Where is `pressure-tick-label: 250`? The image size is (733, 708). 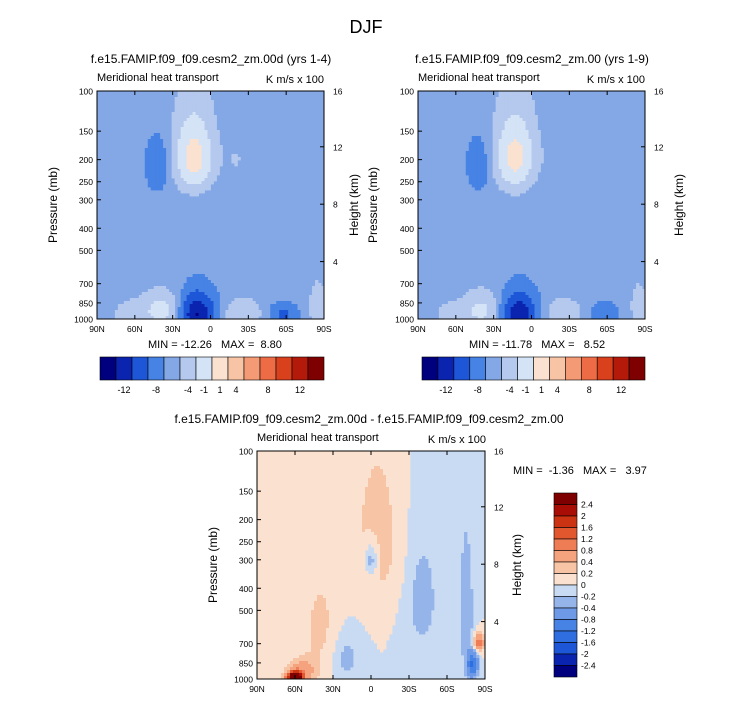
pressure-tick-label: 250 is located at coordinates (407, 182).